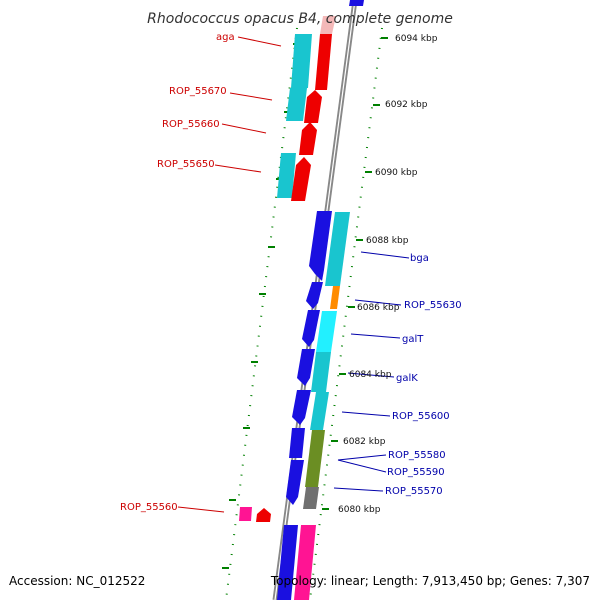 This screenshot has width=600, height=600. Describe the element at coordinates (320, 246) in the screenshot. I see `blue-gene-bga` at that location.